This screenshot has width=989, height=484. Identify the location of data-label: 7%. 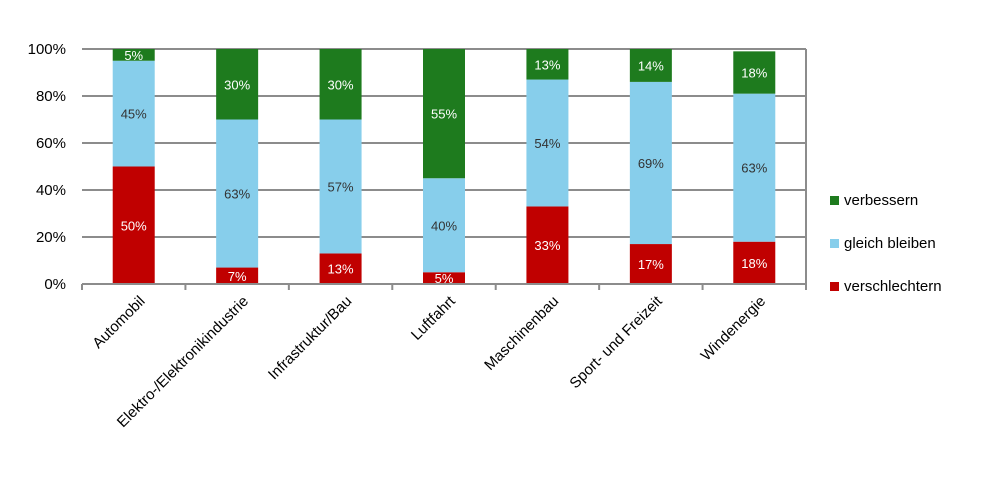
(237, 276).